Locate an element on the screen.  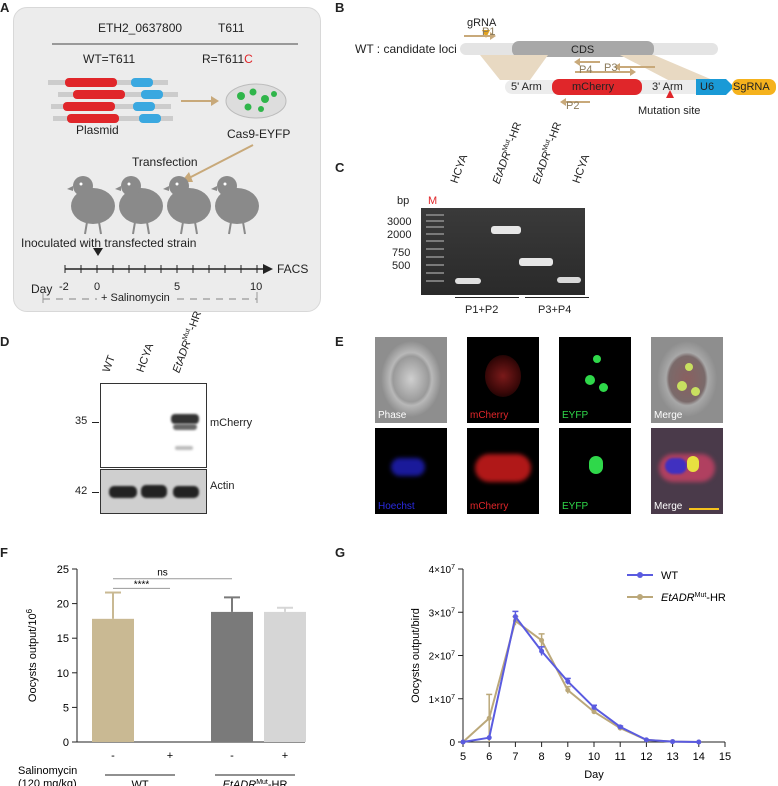
x-tick-label: 8 is located at coordinates (542, 757).